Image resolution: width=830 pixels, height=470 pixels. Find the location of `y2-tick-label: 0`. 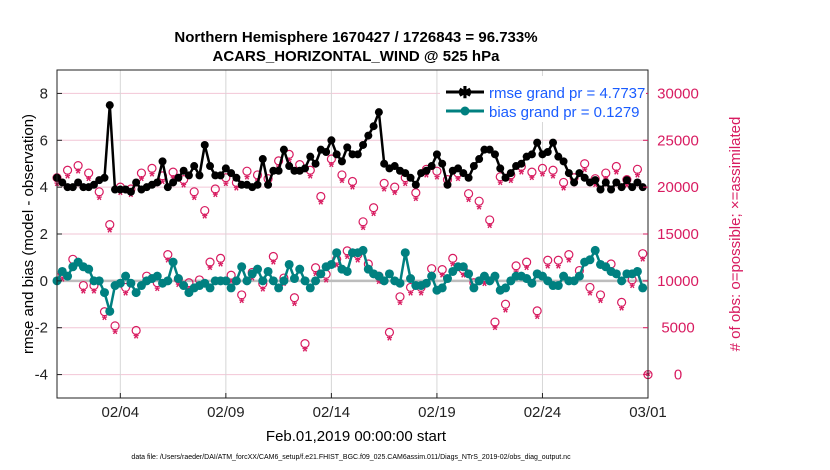

y2-tick-label: 0 is located at coordinates (678, 375).